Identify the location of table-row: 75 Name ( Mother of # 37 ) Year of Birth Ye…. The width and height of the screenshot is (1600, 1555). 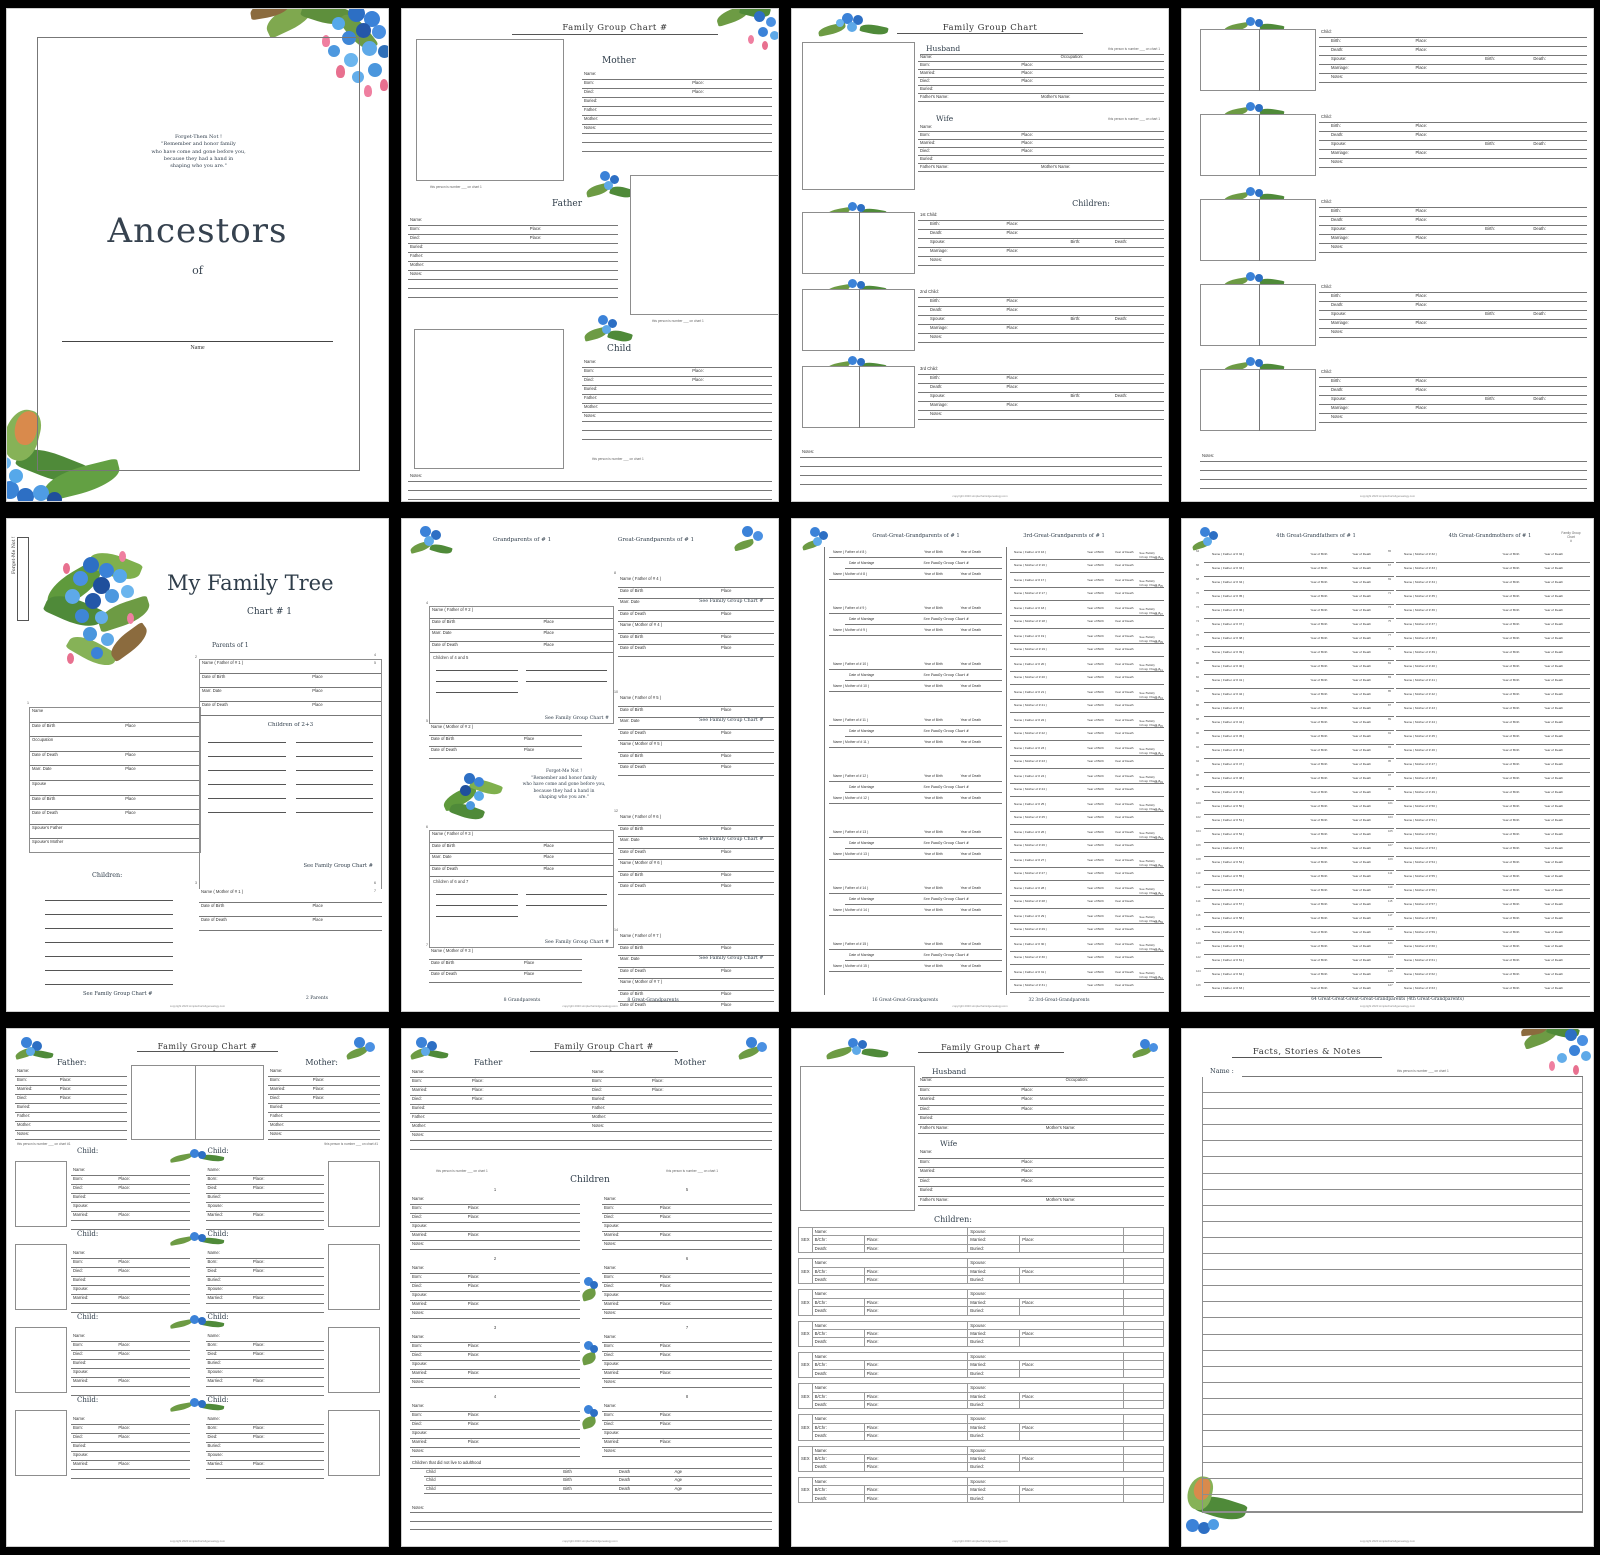
(1487, 626).